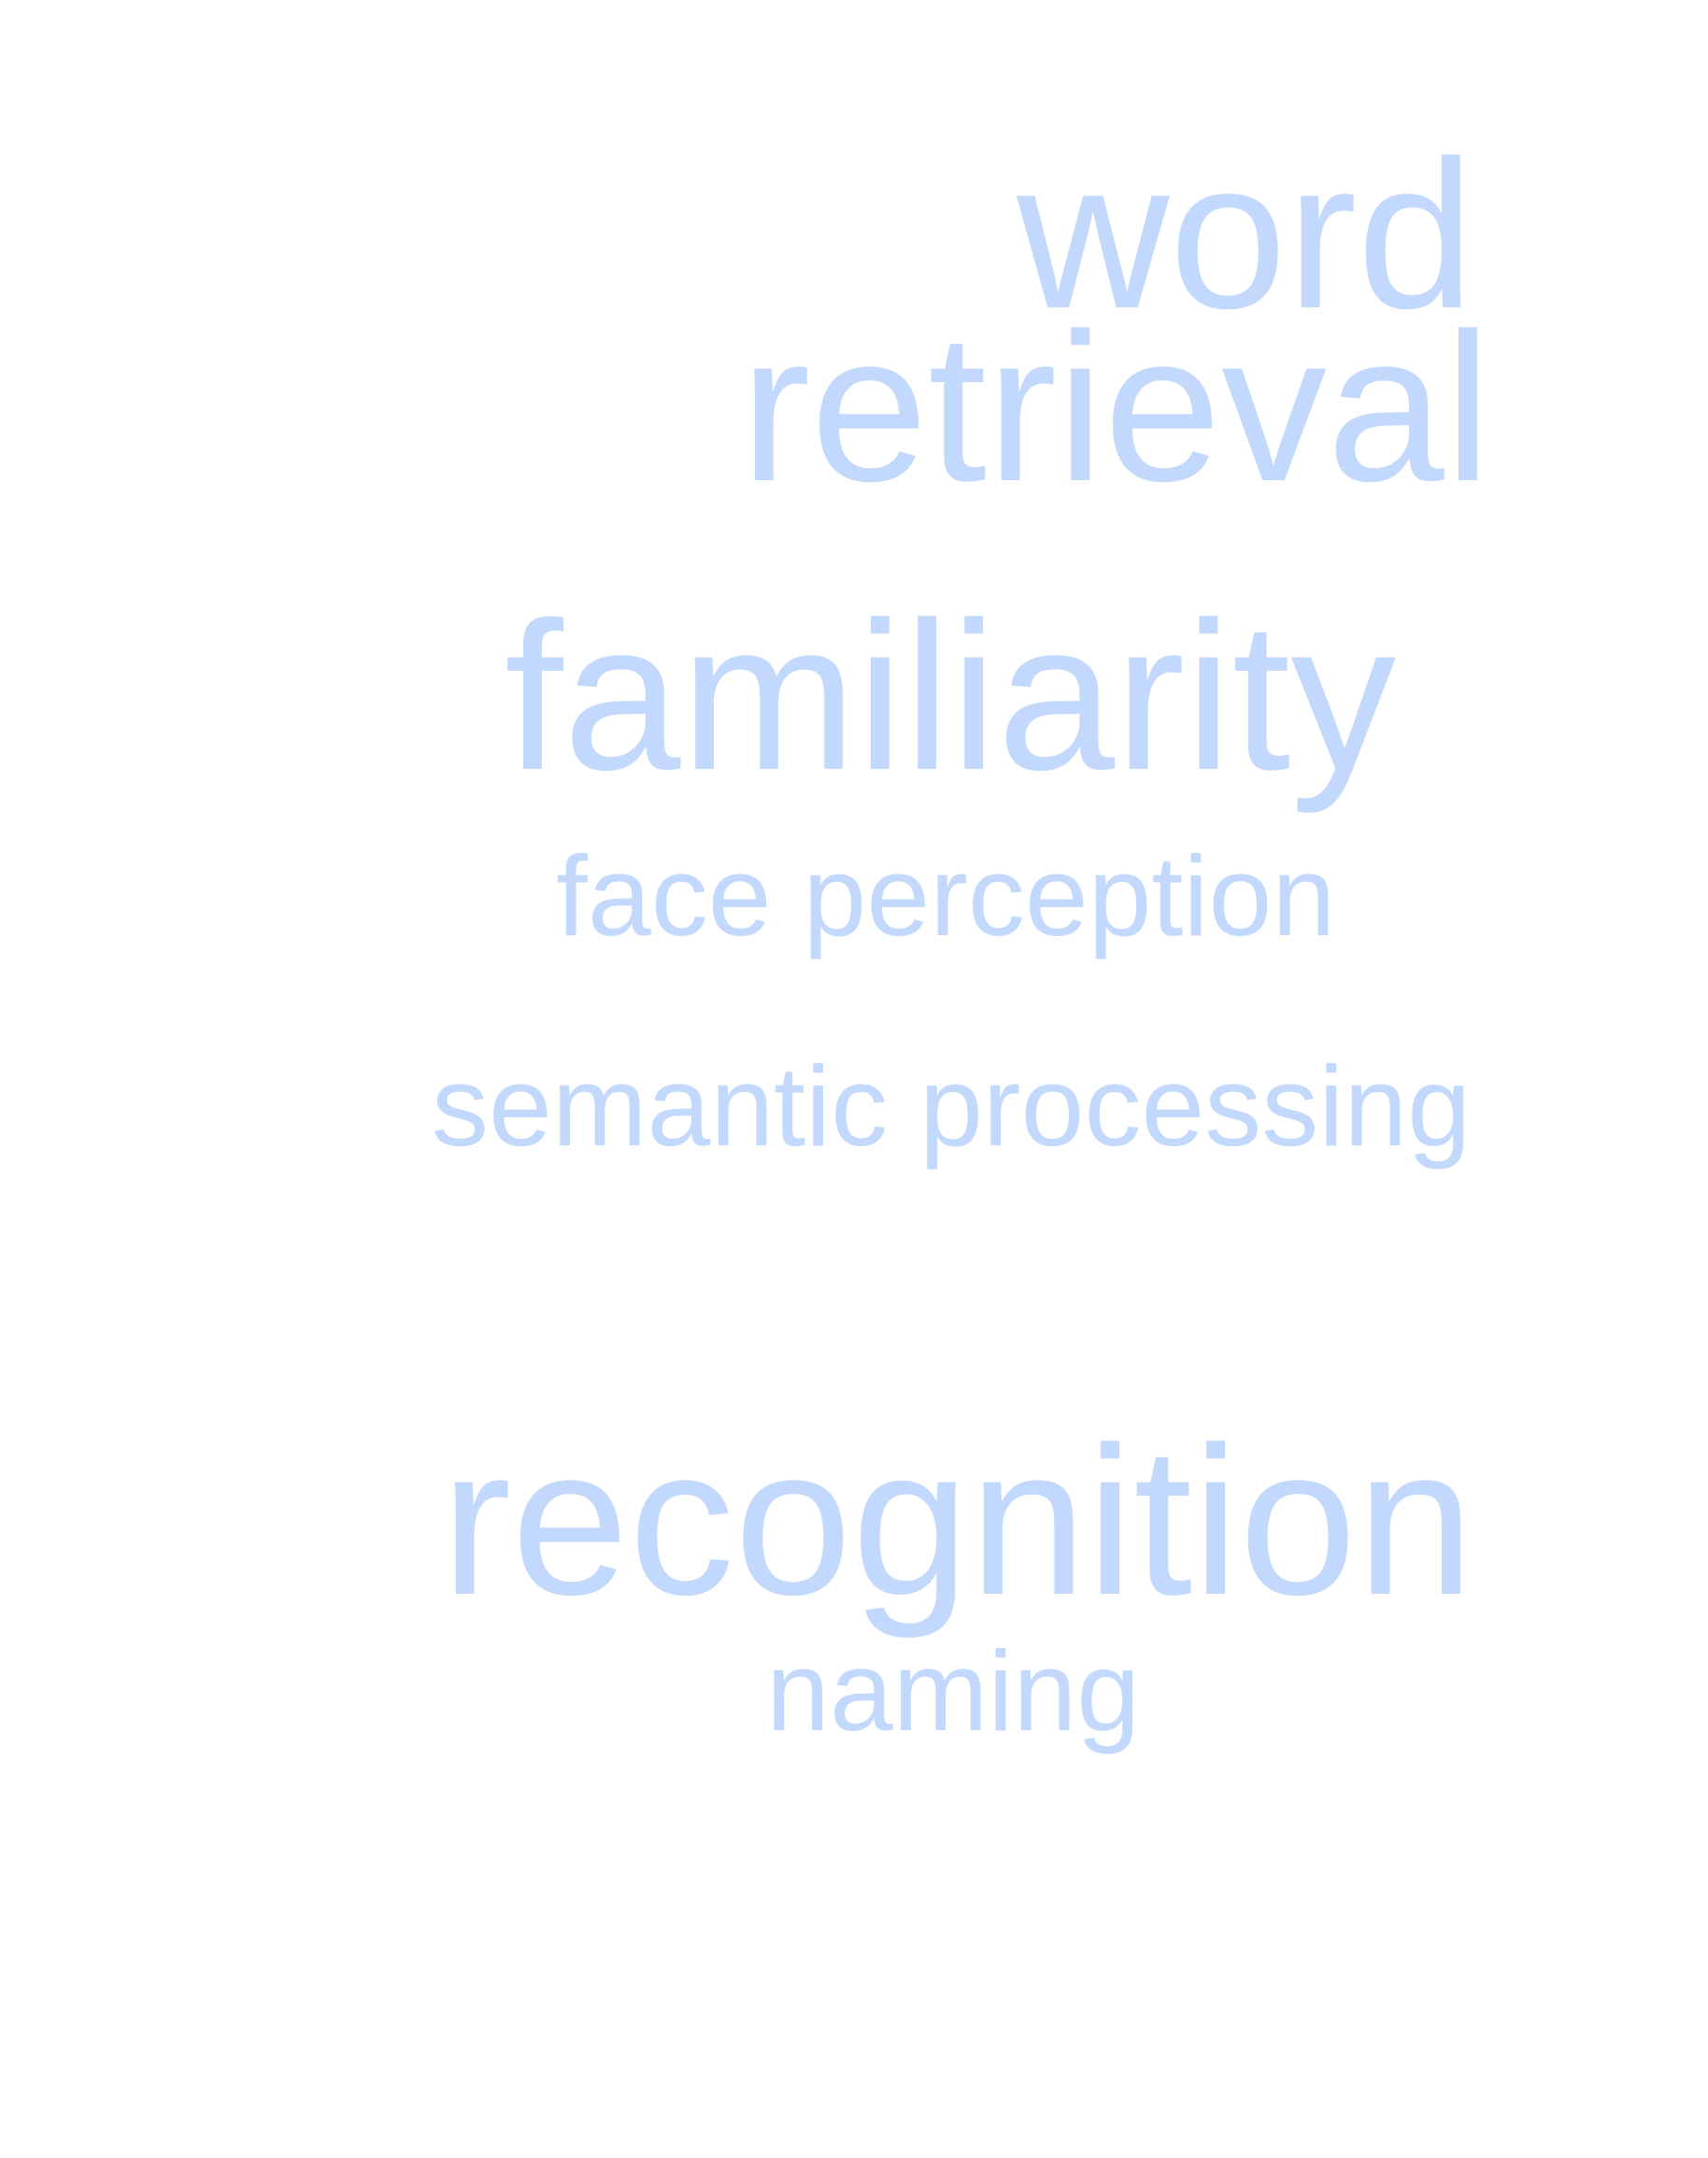  What do you see at coordinates (954, 1690) in the screenshot?
I see `cloud-word-naming: naming` at bounding box center [954, 1690].